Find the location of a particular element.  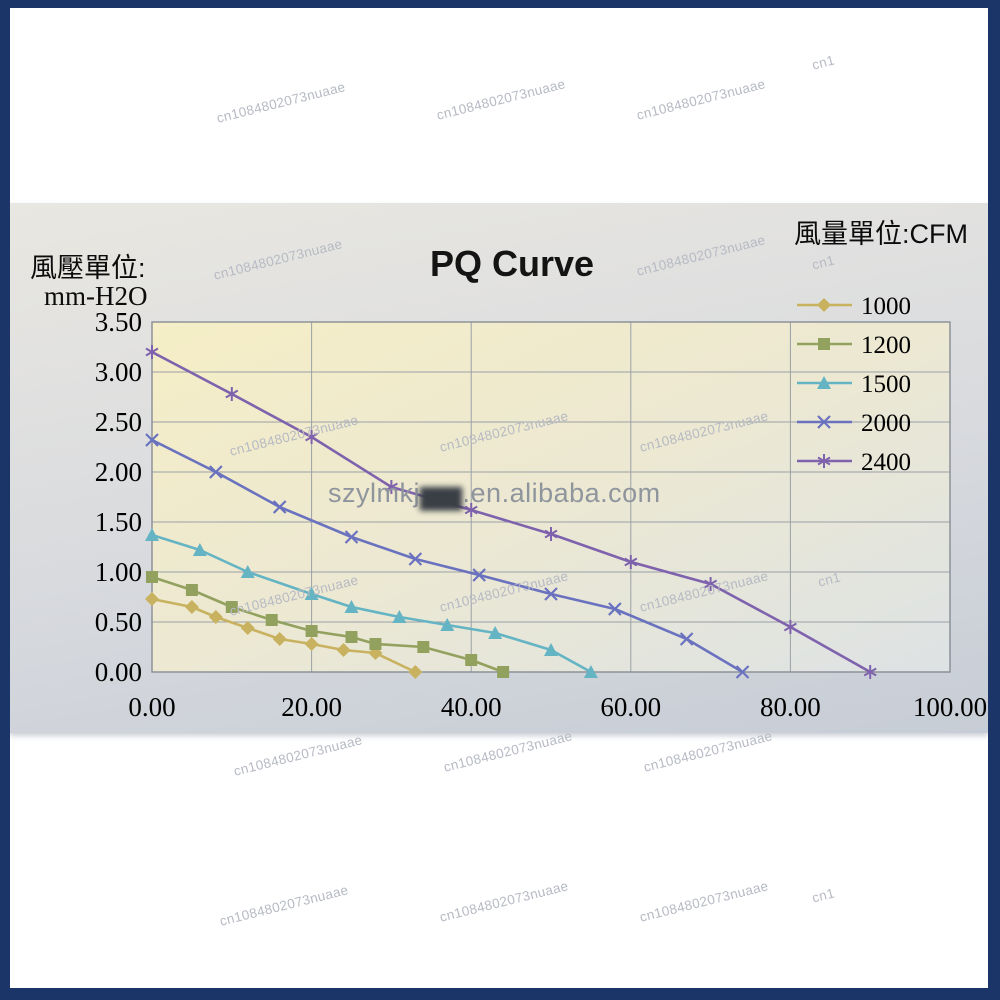

pressure-unit-label-line1: 風壓單位: is located at coordinates (88, 268).